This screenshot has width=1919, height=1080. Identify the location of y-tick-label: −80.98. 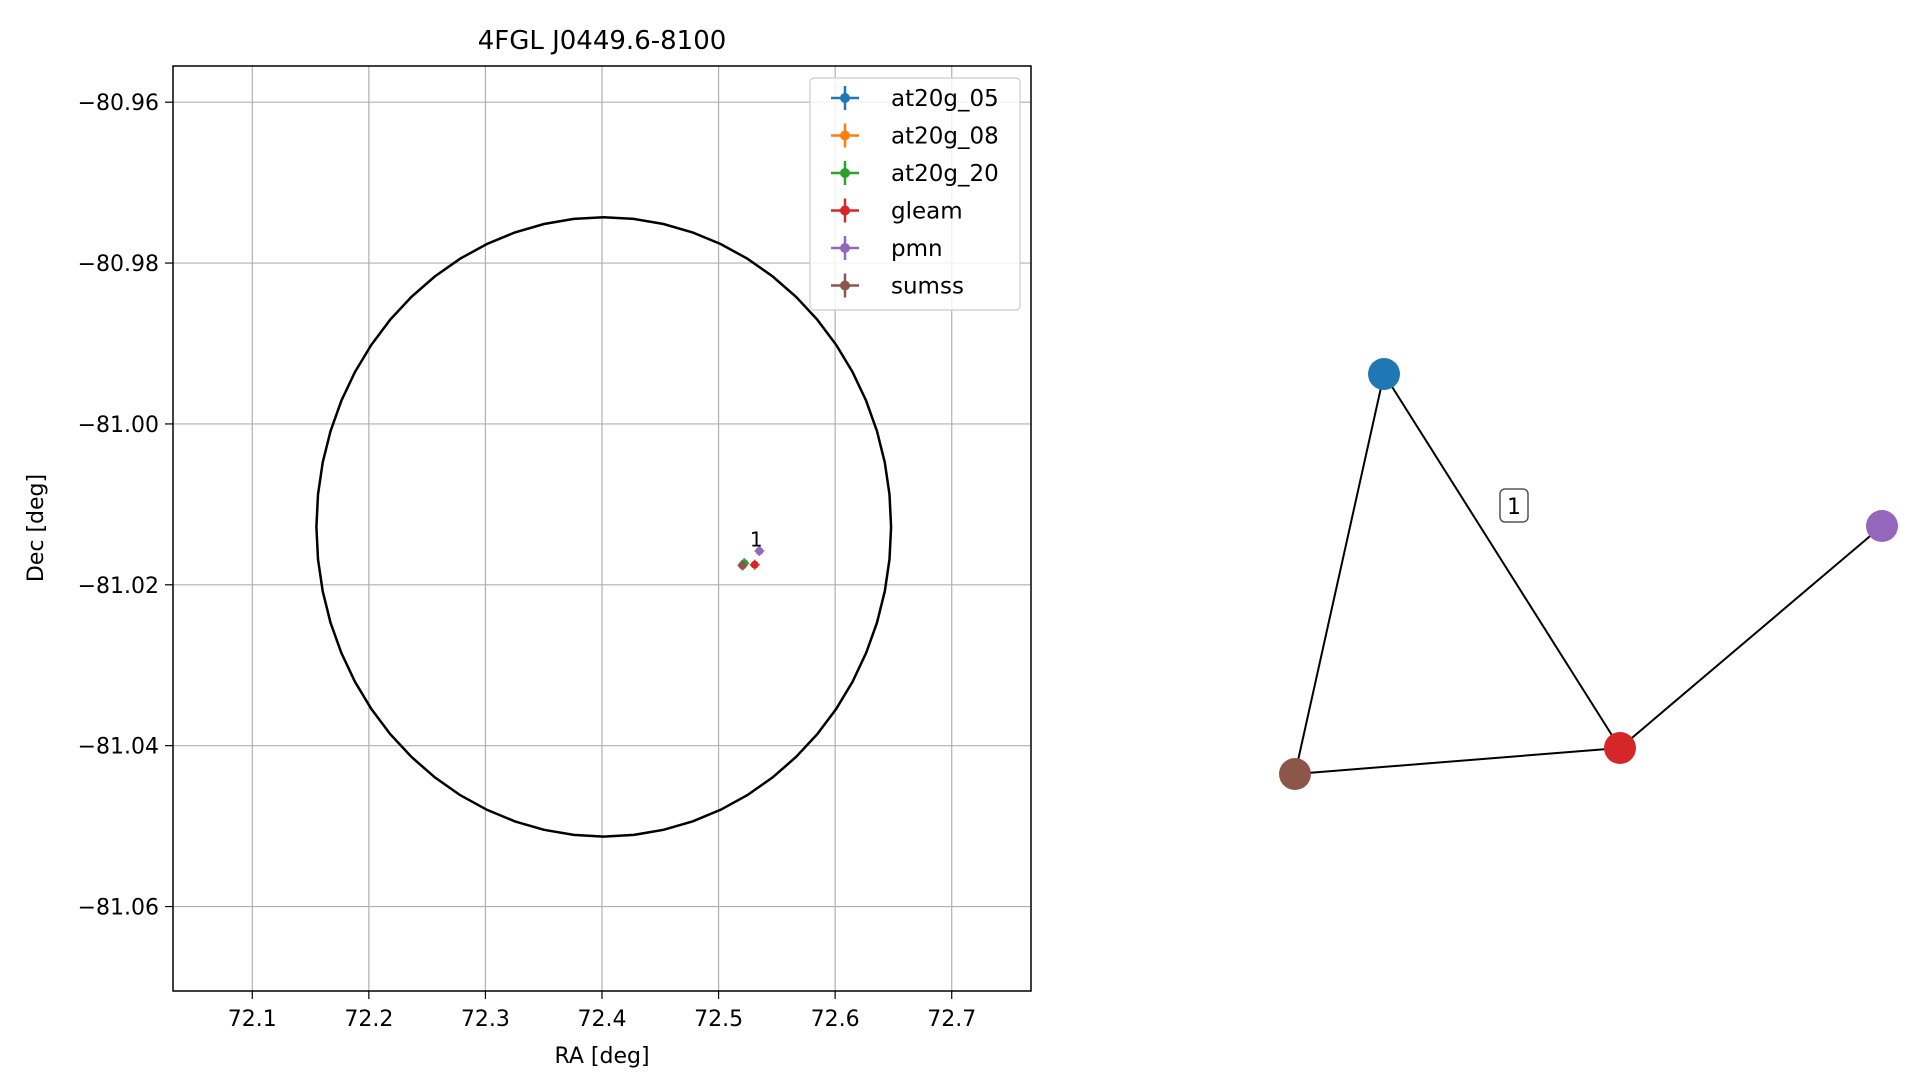
(118, 264).